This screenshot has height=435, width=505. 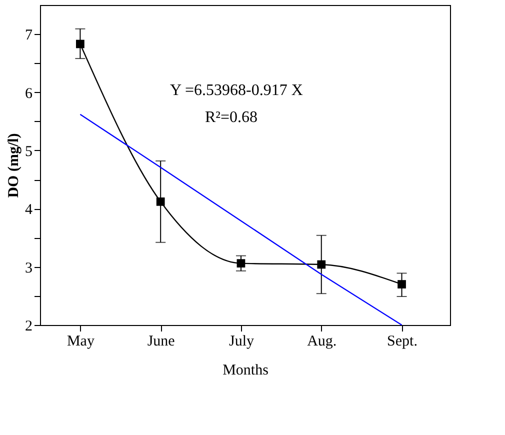 What do you see at coordinates (28, 268) in the screenshot?
I see `y-tick-label: 3` at bounding box center [28, 268].